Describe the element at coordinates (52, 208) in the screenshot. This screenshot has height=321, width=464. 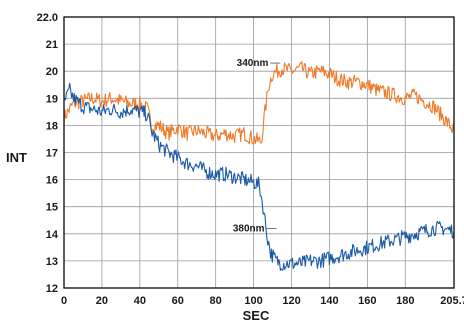
I see `y-tick-label: 15` at that location.